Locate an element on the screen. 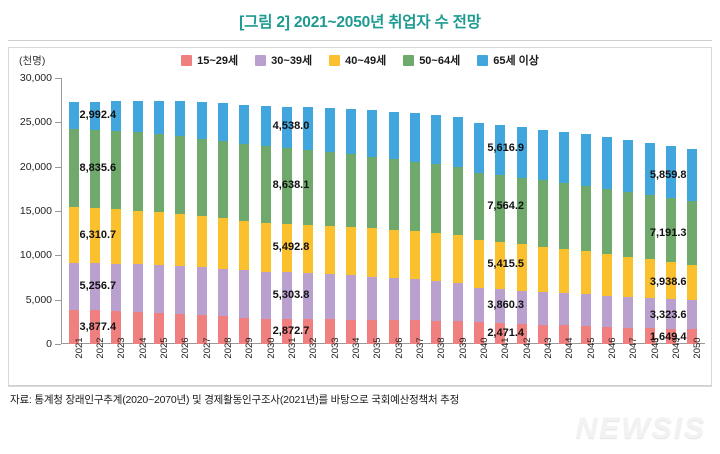 The width and height of the screenshot is (720, 454). bar-column: 2034 is located at coordinates (351, 218).